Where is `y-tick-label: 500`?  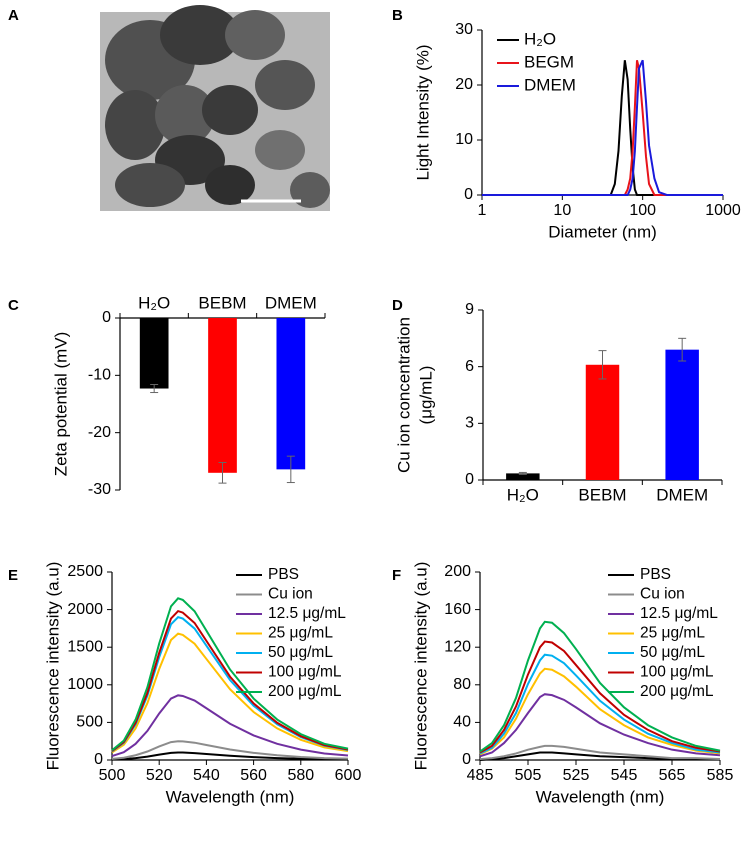
y-tick-label: 500 is located at coordinates (89, 722).